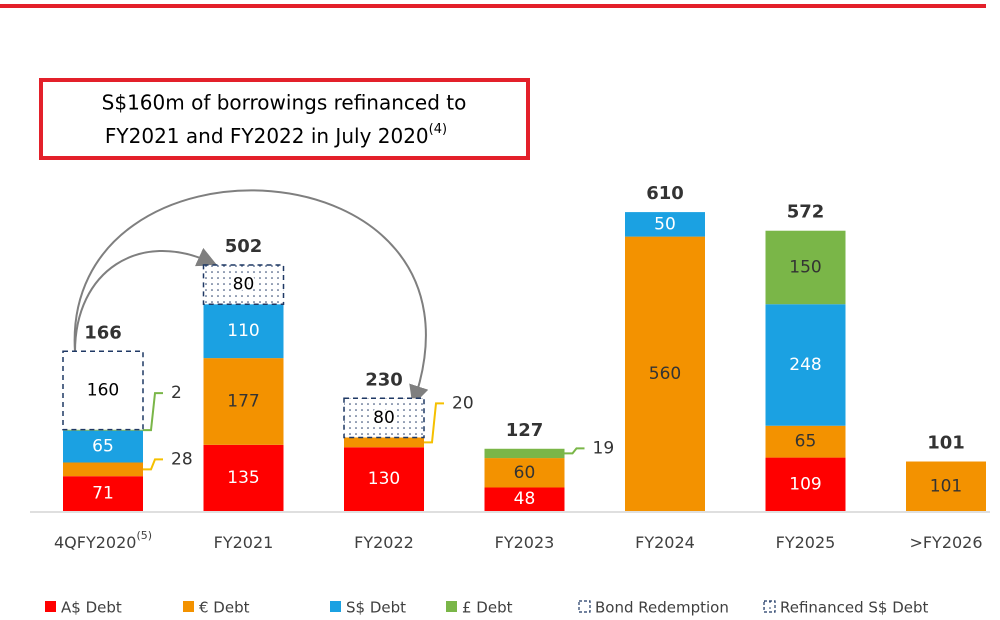 Image resolution: width=1000 pixels, height=620 pixels. Describe the element at coordinates (438, 129) in the screenshot. I see `callout-superscript: (4)` at that location.